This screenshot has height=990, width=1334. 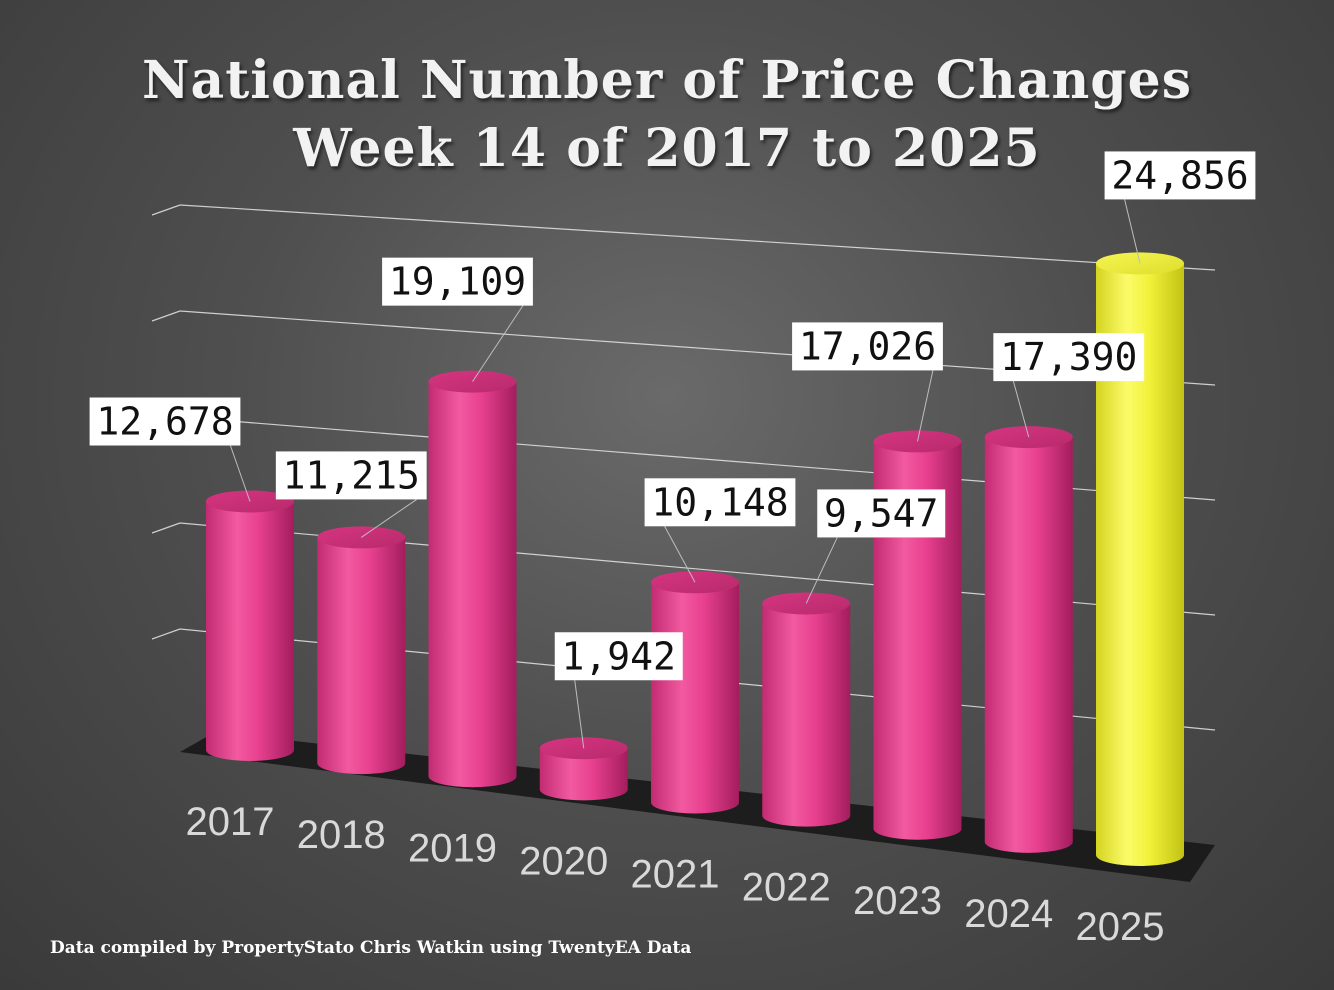 What do you see at coordinates (897, 901) in the screenshot?
I see `x-tick-label: 2023` at bounding box center [897, 901].